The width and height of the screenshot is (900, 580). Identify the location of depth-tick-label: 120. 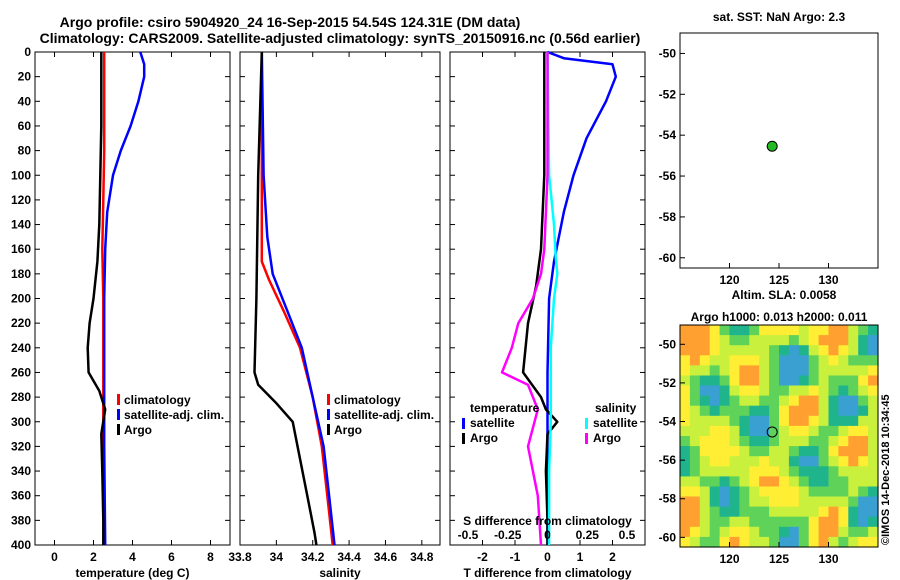
(21, 200).